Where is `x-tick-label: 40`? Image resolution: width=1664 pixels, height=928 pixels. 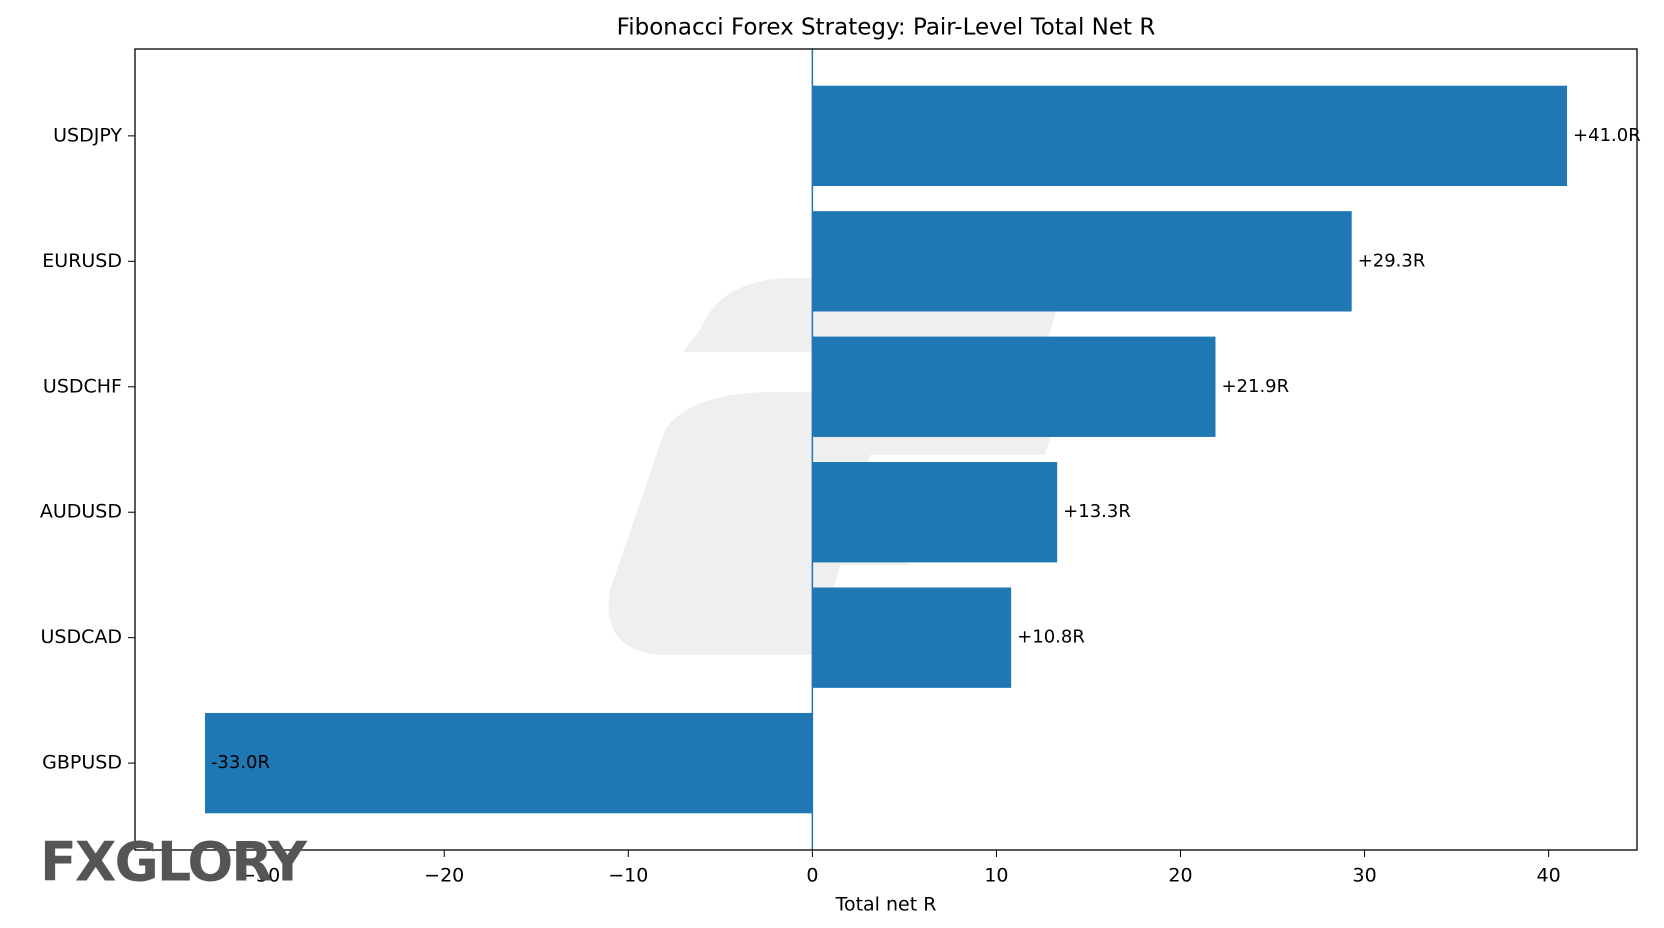 x-tick-label: 40 is located at coordinates (1549, 876).